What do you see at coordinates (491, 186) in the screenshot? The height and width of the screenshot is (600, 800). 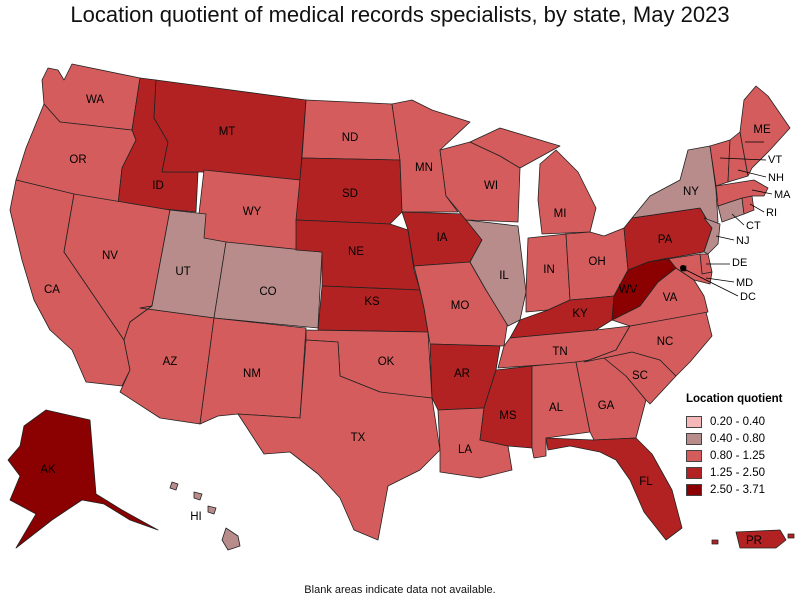 I see `label-WI: WI` at bounding box center [491, 186].